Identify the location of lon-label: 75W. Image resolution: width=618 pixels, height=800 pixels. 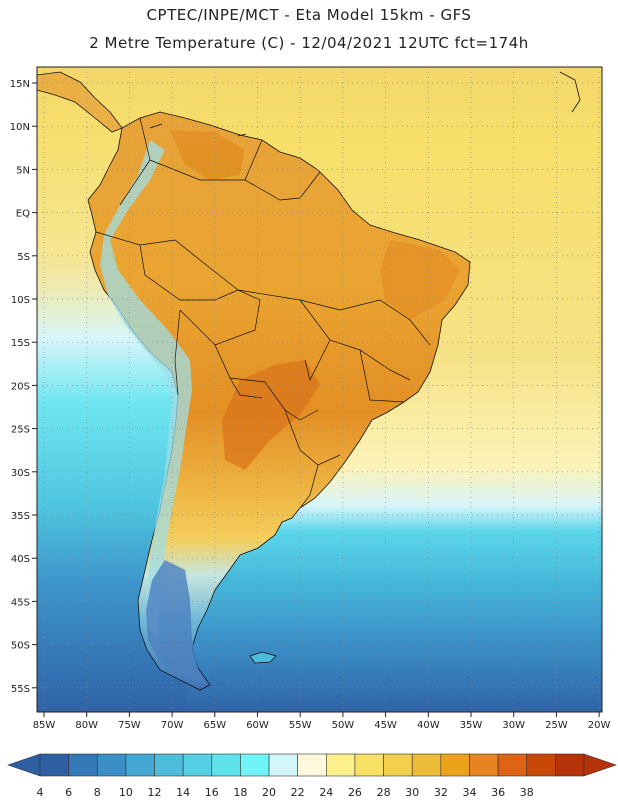
(129, 725).